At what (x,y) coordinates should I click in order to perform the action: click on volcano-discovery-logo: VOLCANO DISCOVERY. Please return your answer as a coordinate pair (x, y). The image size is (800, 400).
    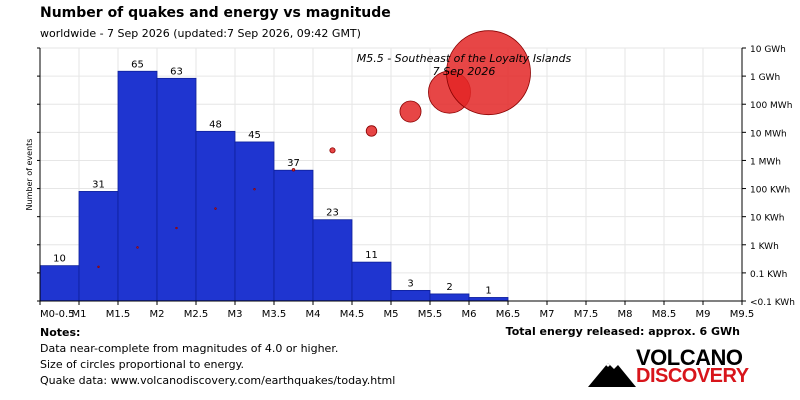
    Looking at the image, I should click on (673, 367).